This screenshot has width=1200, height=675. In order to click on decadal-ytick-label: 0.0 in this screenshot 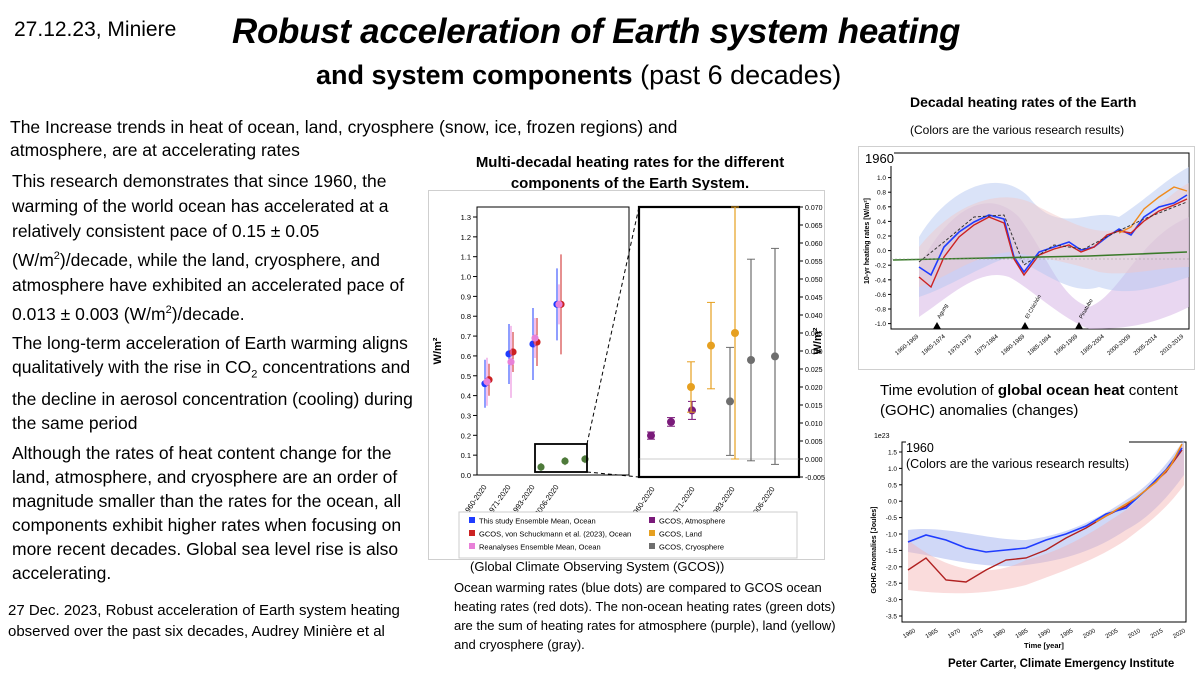, I will do `click(881, 251)`.